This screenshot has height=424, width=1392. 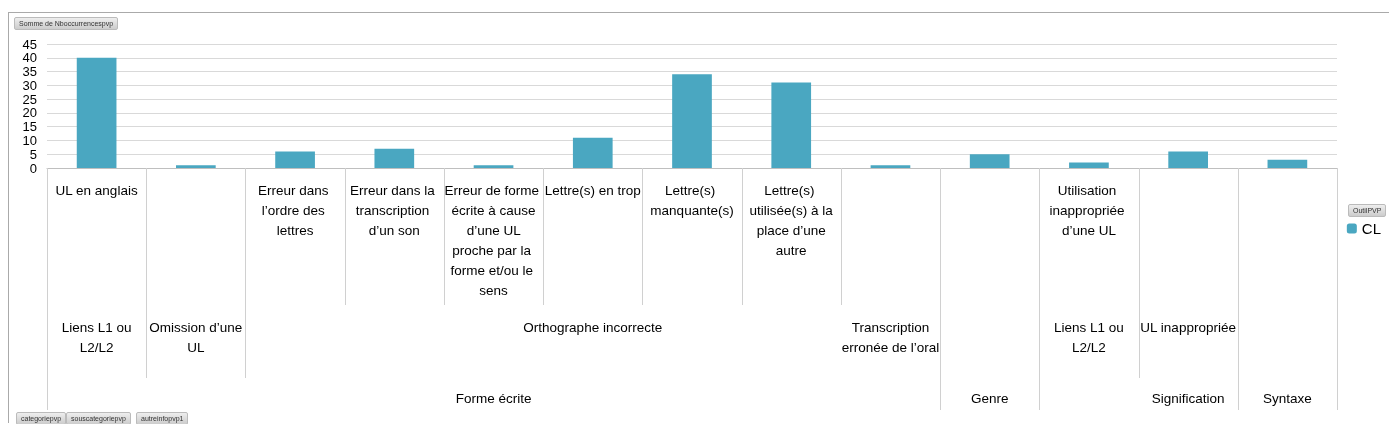 I want to click on x-tick-label: Lettre(s) utilisée(s) à la place d’une autre, so click(x=791, y=220).